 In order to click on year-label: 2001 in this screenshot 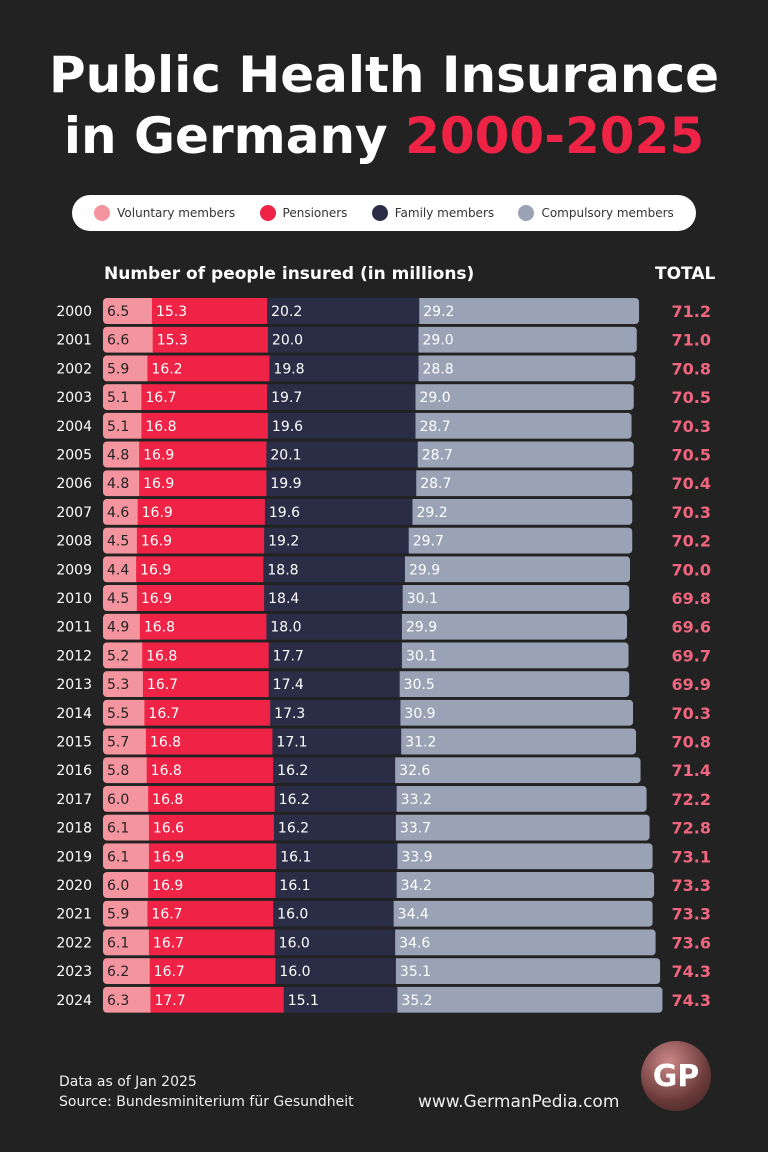, I will do `click(74, 341)`.